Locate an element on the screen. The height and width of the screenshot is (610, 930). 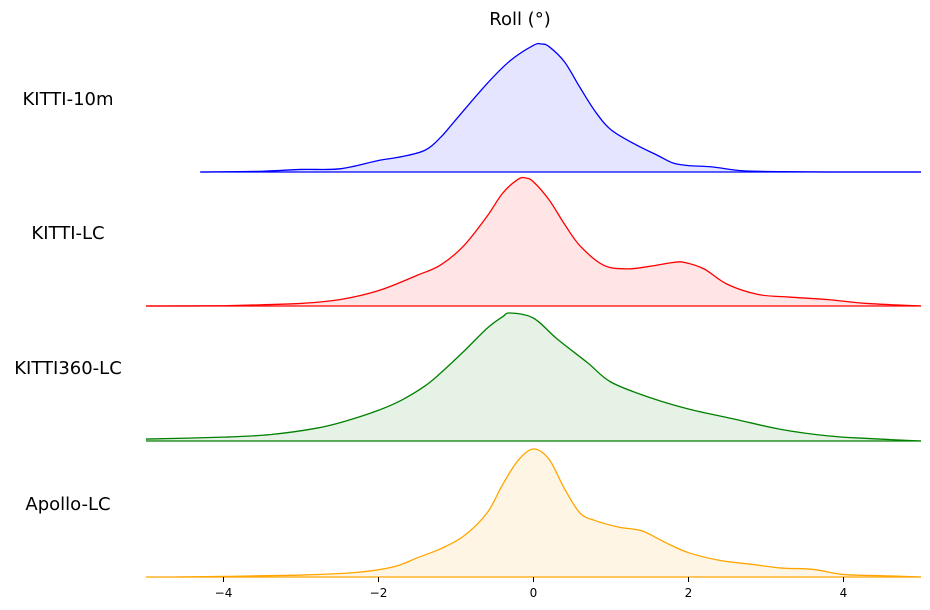
x-tick-label-2: 0 is located at coordinates (534, 593).